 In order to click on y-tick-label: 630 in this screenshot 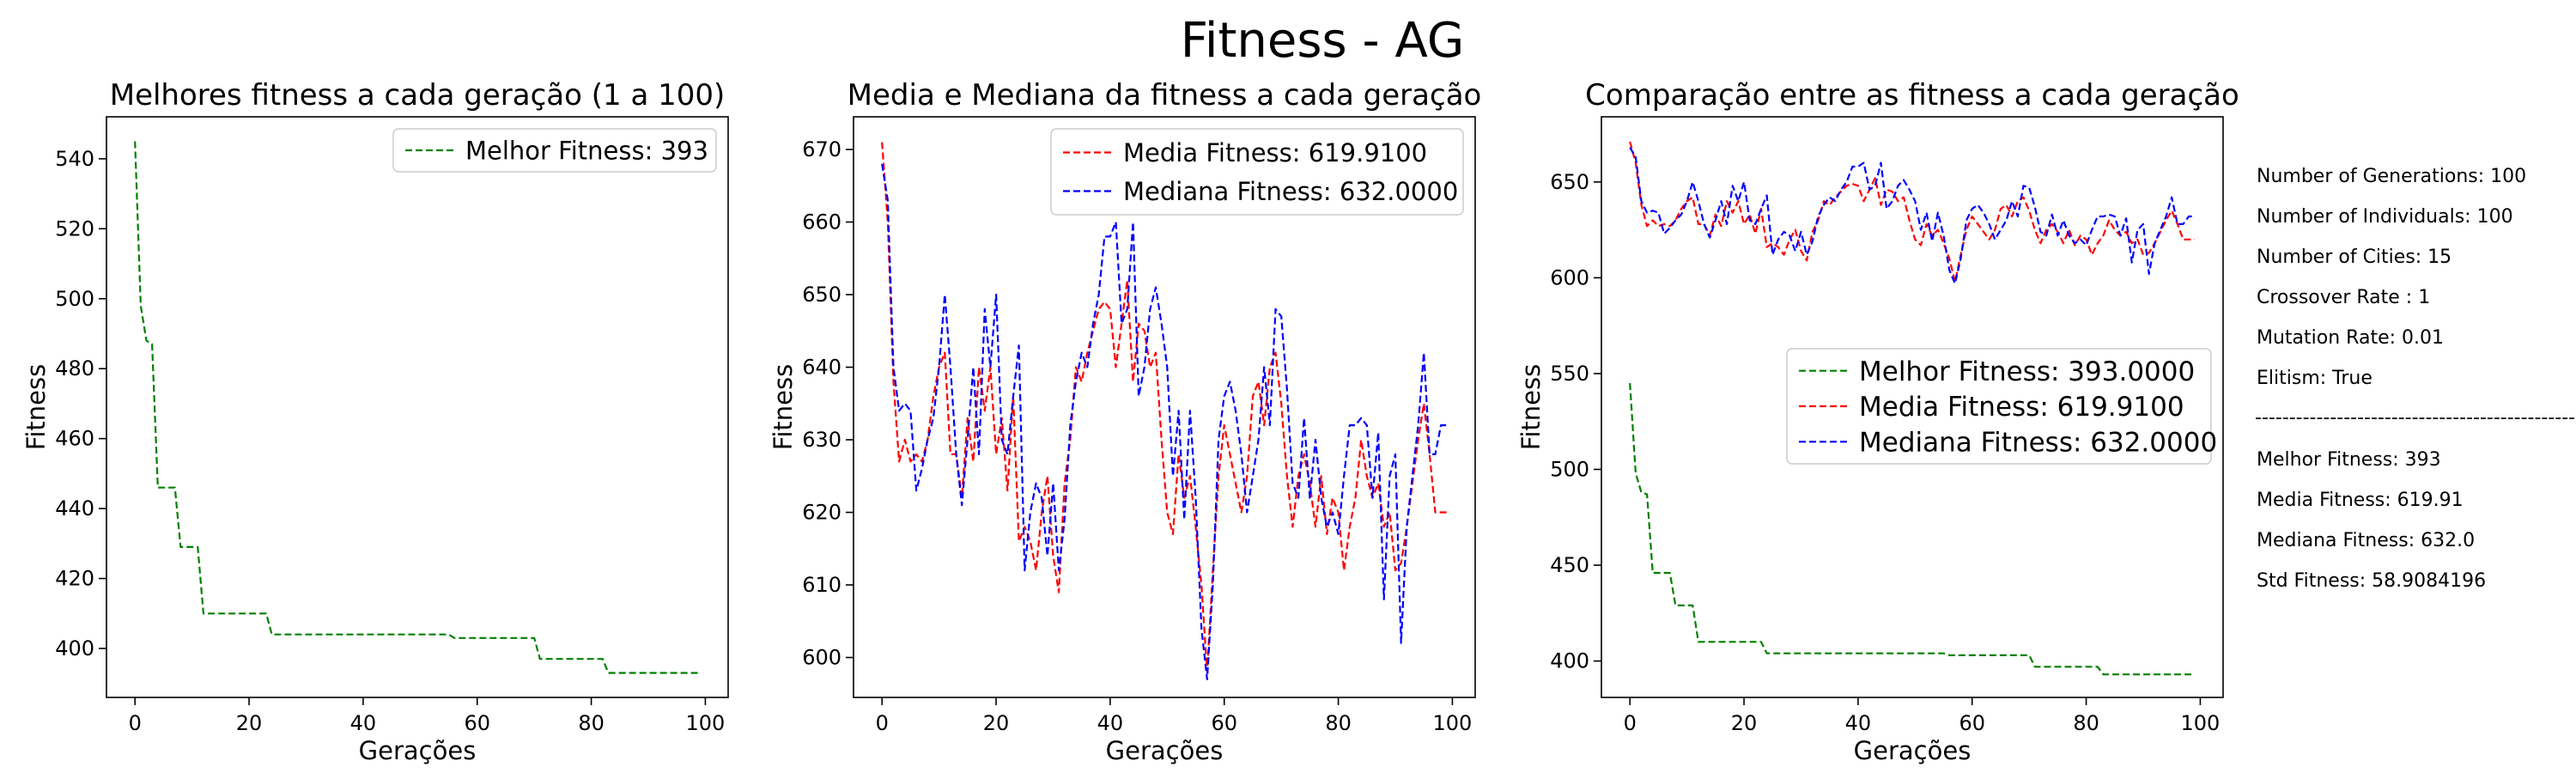, I will do `click(821, 440)`.